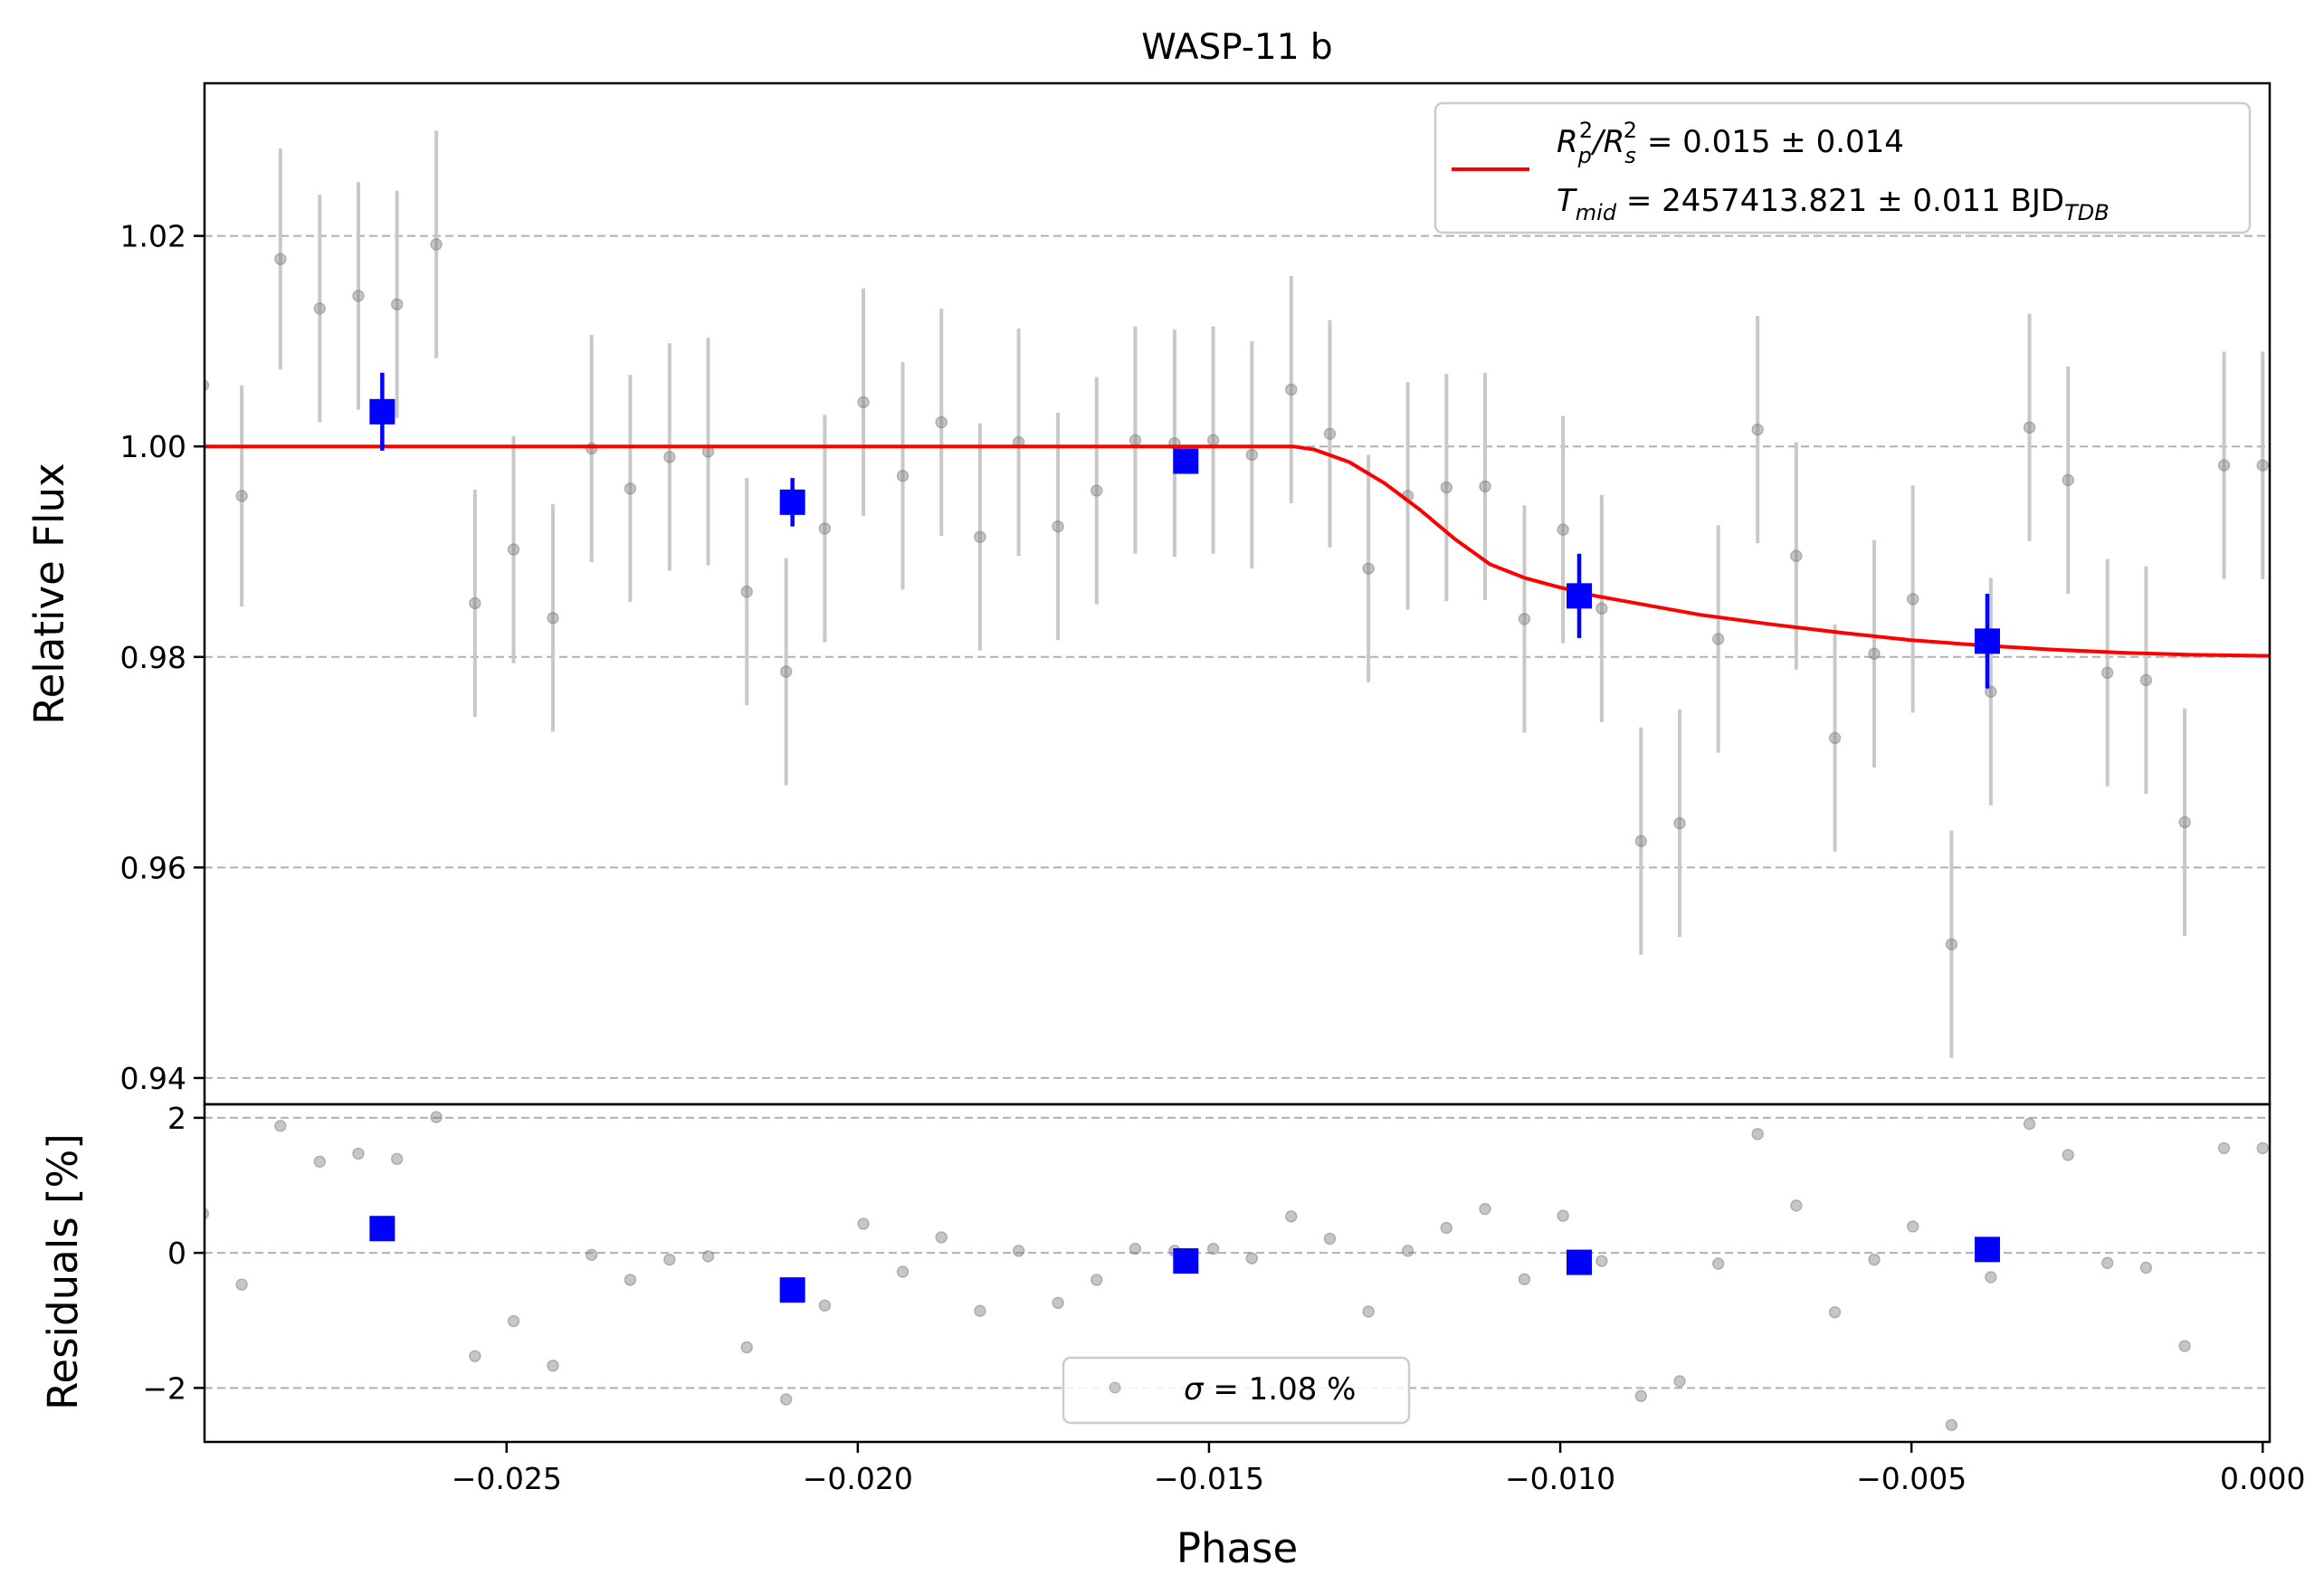  Describe the element at coordinates (1237, 551) in the screenshot. I see `transit-model-curve` at that location.